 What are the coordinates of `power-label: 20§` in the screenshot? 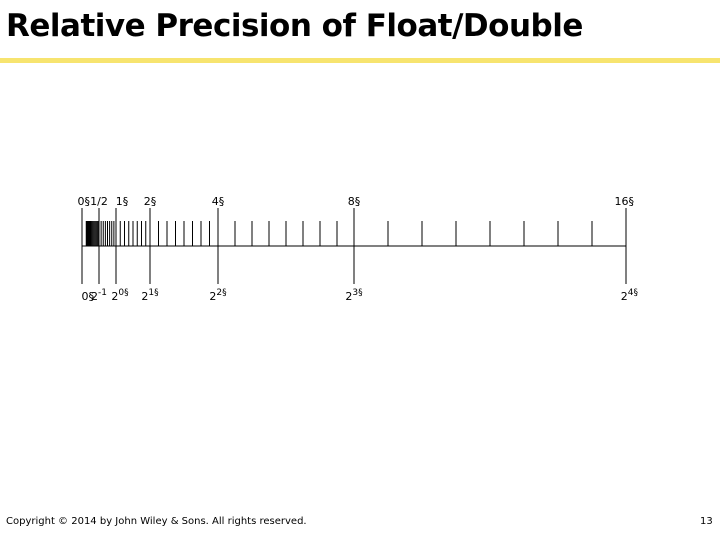 It's located at (120, 295).